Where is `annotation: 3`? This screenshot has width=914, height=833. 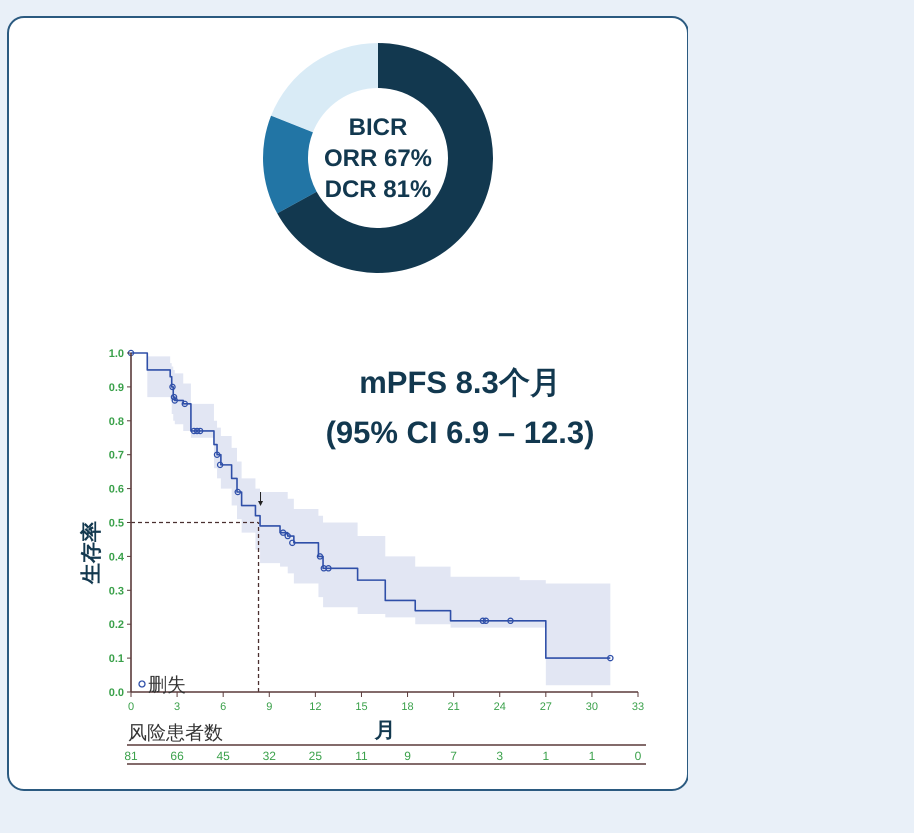 annotation: 3 is located at coordinates (500, 756).